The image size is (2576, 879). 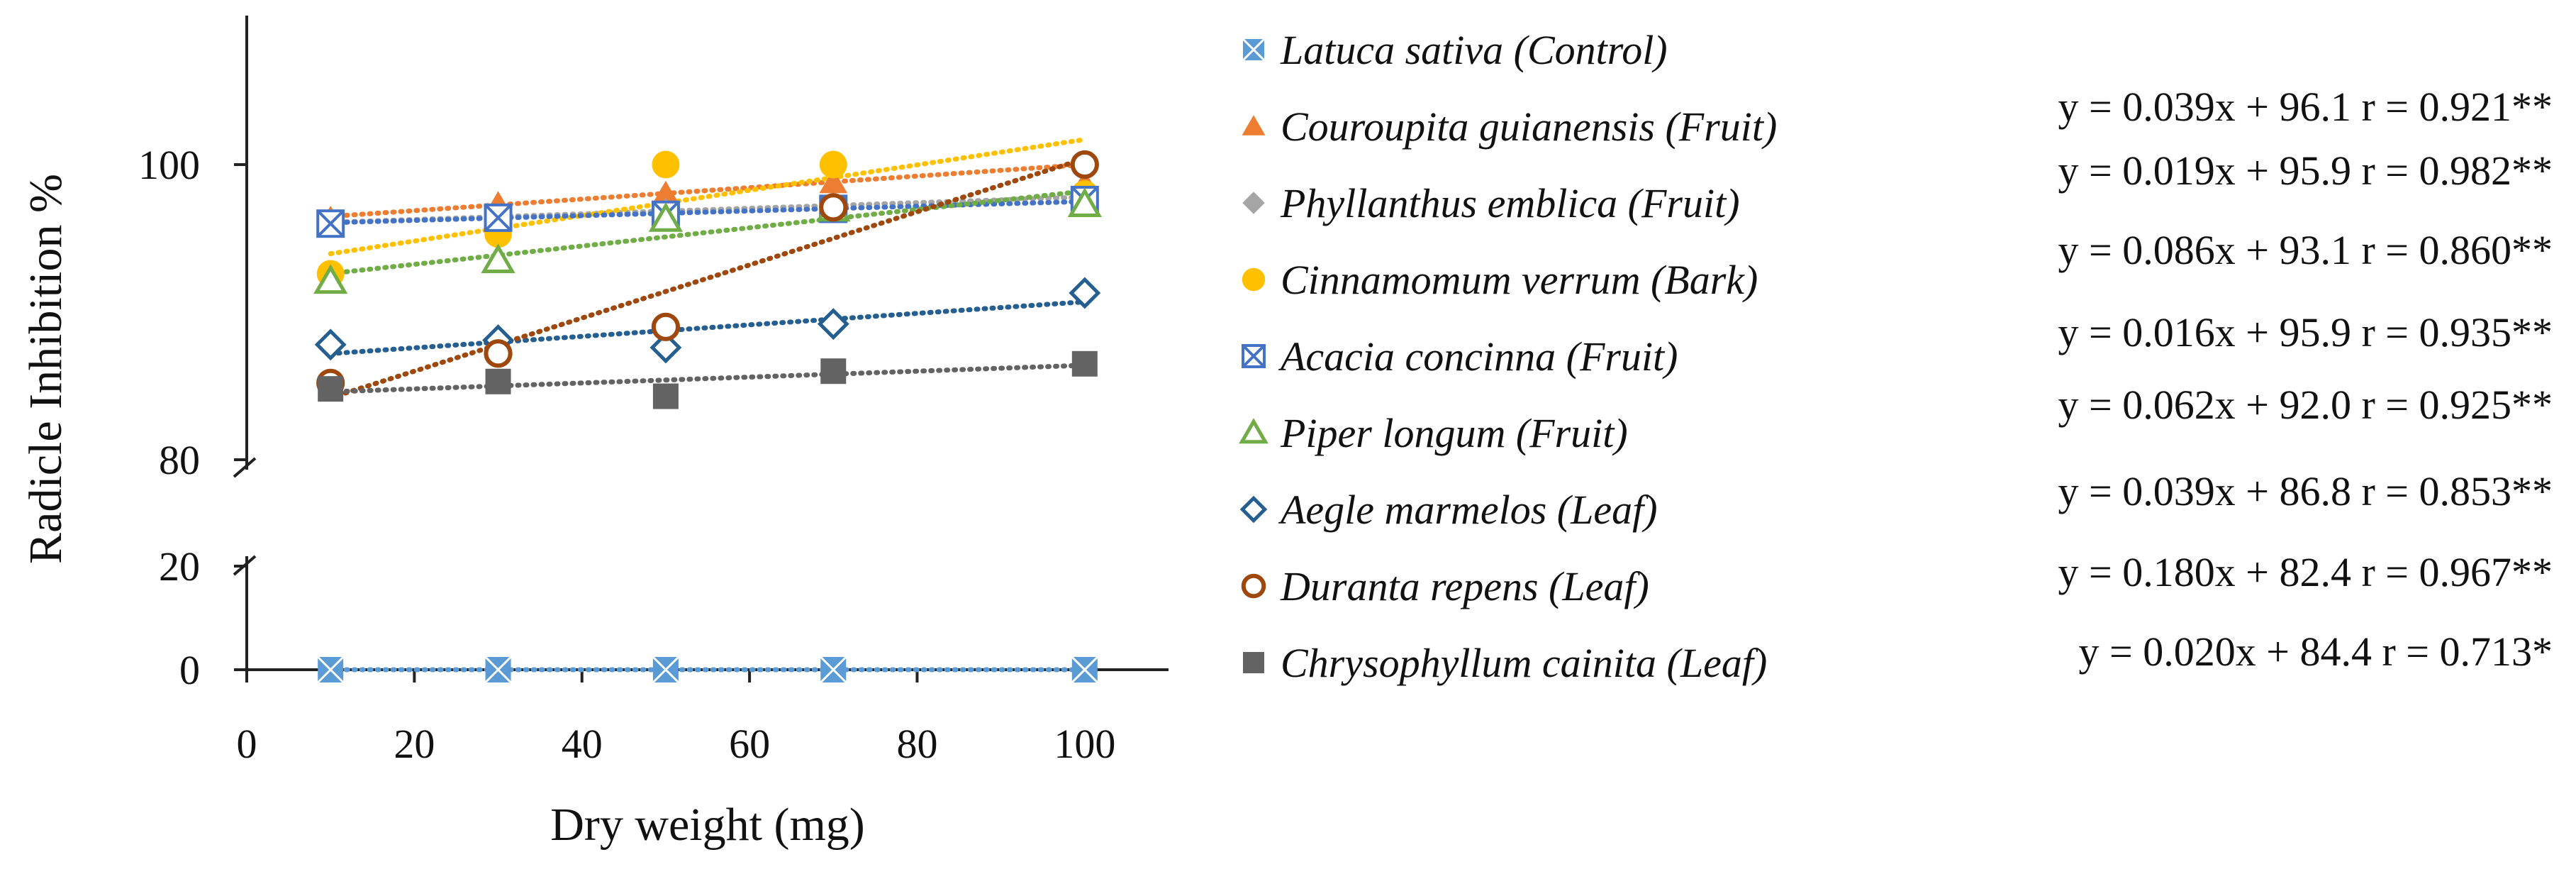 What do you see at coordinates (1478, 356) in the screenshot?
I see `legend-label-acacia-concinna-fruit: Acacia concinna (Fruit)` at bounding box center [1478, 356].